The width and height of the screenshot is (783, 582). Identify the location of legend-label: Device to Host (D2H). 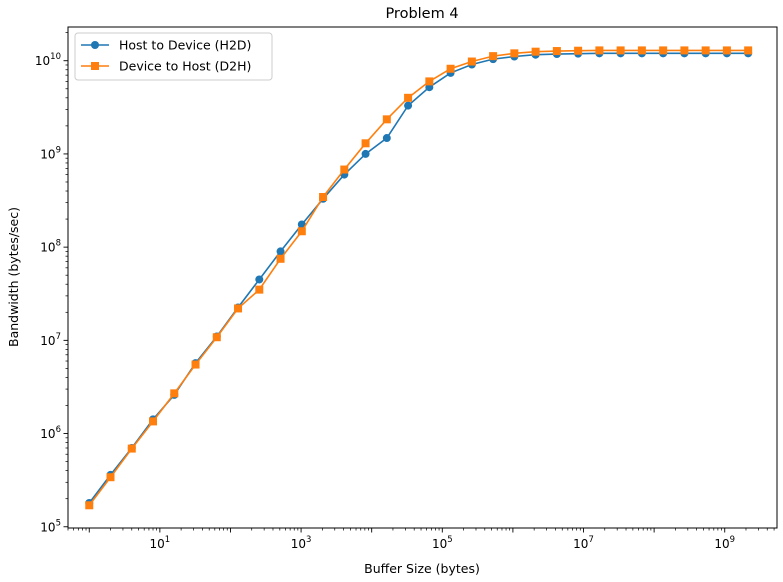
(185, 66).